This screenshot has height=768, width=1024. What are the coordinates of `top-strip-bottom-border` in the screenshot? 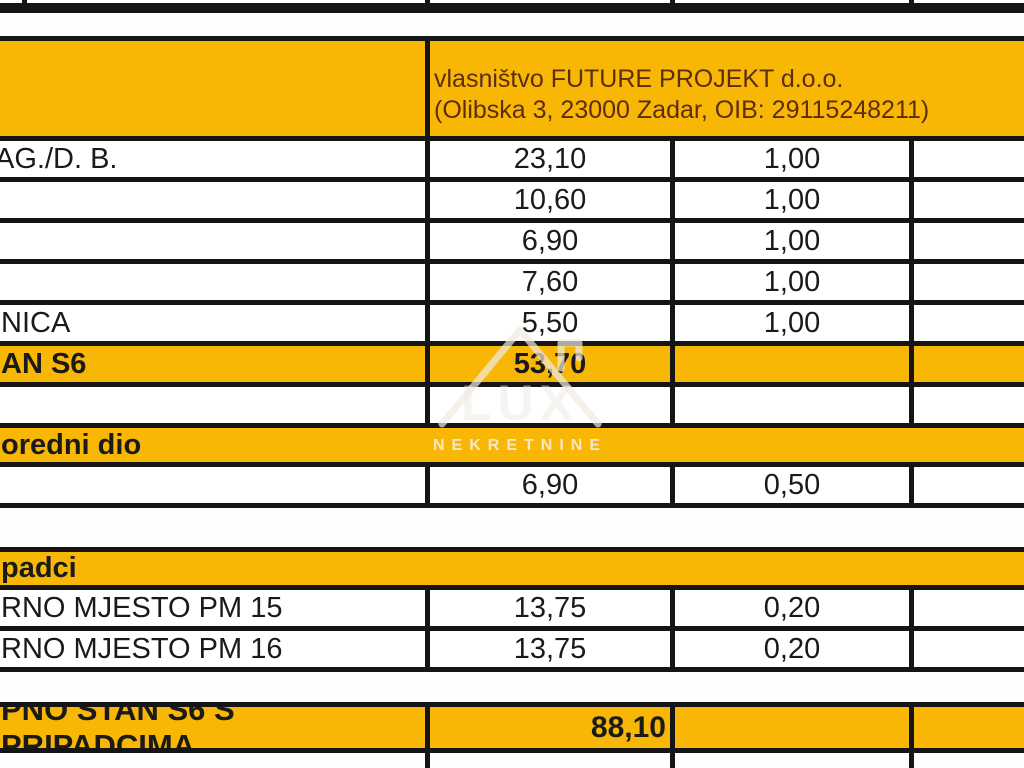 It's located at (512, 8).